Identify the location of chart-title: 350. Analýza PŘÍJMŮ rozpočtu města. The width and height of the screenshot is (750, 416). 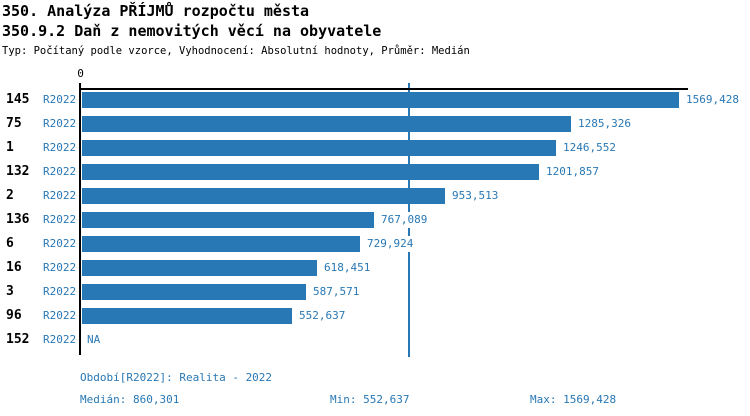
(156, 11).